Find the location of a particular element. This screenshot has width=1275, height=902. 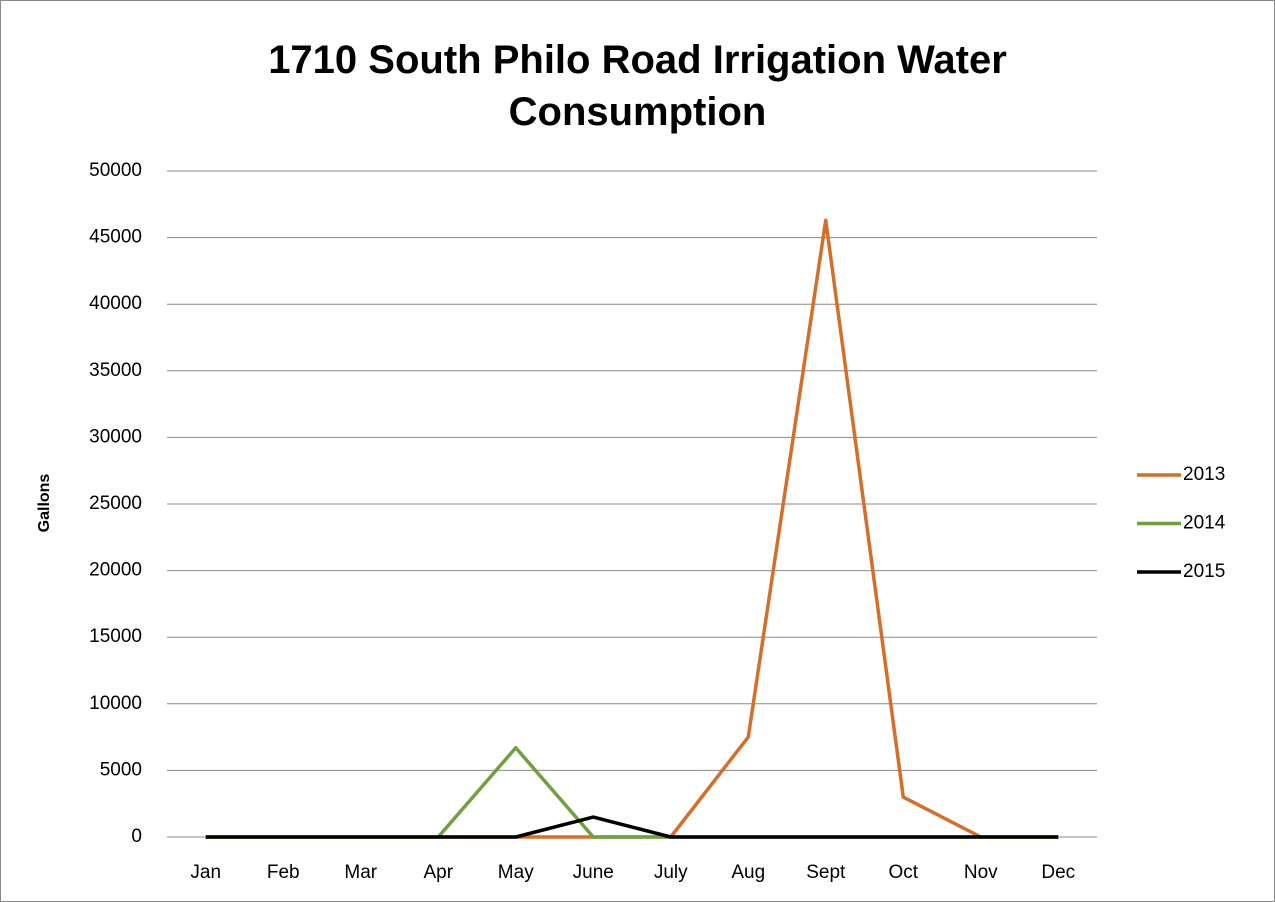

x-tick-label: July is located at coordinates (671, 872).